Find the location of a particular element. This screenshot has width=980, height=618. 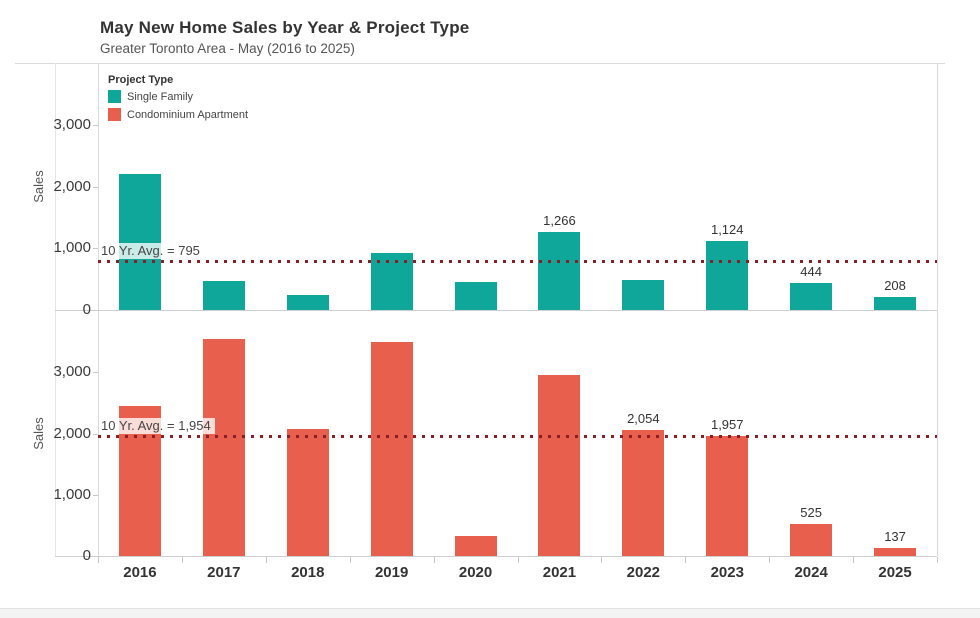

bar-single-family-2023 is located at coordinates (727, 275).